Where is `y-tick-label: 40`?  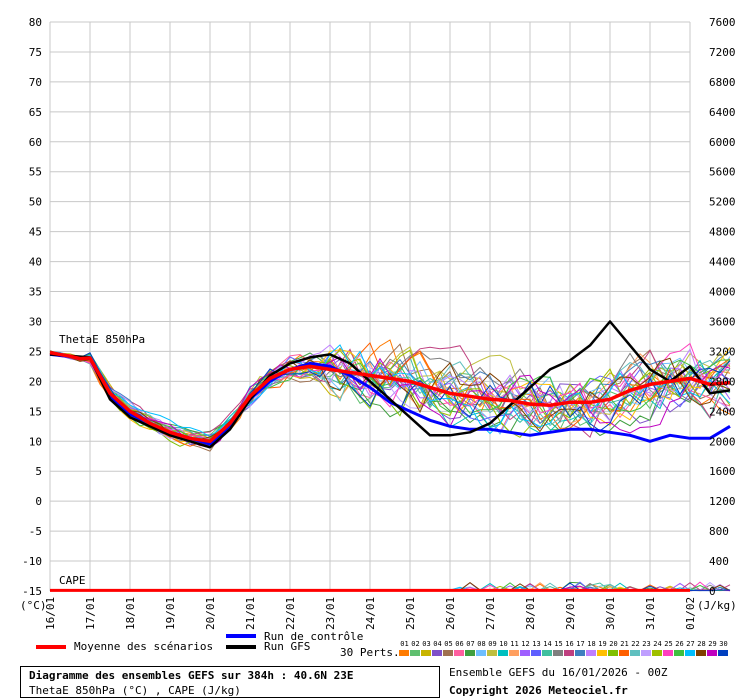 y-tick-label: 40 is located at coordinates (35, 262).